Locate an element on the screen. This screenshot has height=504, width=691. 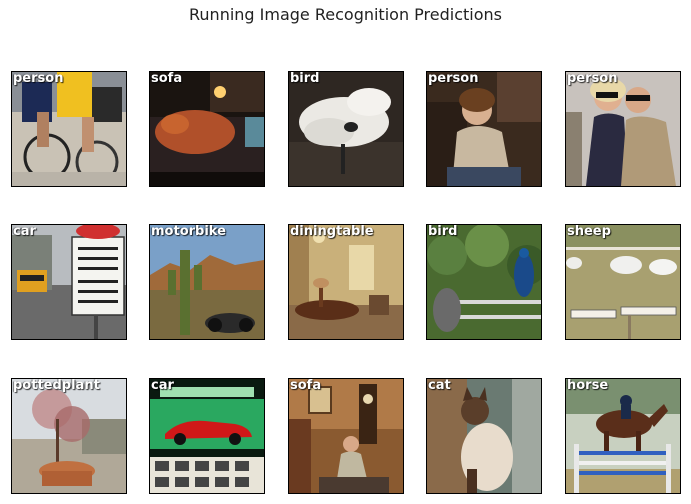
prediction-label: motorbike is located at coordinates (188, 231).